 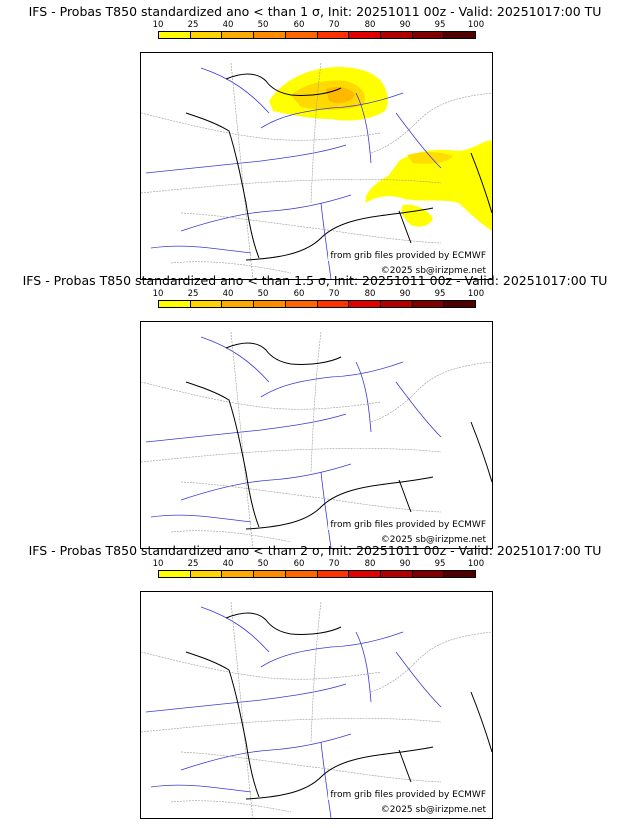 What do you see at coordinates (328, 94) in the screenshot?
I see `probability-area-northeast` at bounding box center [328, 94].